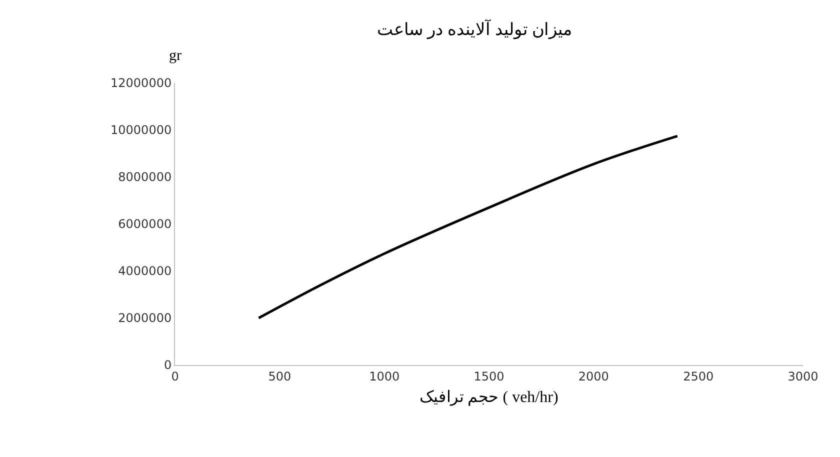  I want to click on y-axis-title: gr, so click(175, 56).